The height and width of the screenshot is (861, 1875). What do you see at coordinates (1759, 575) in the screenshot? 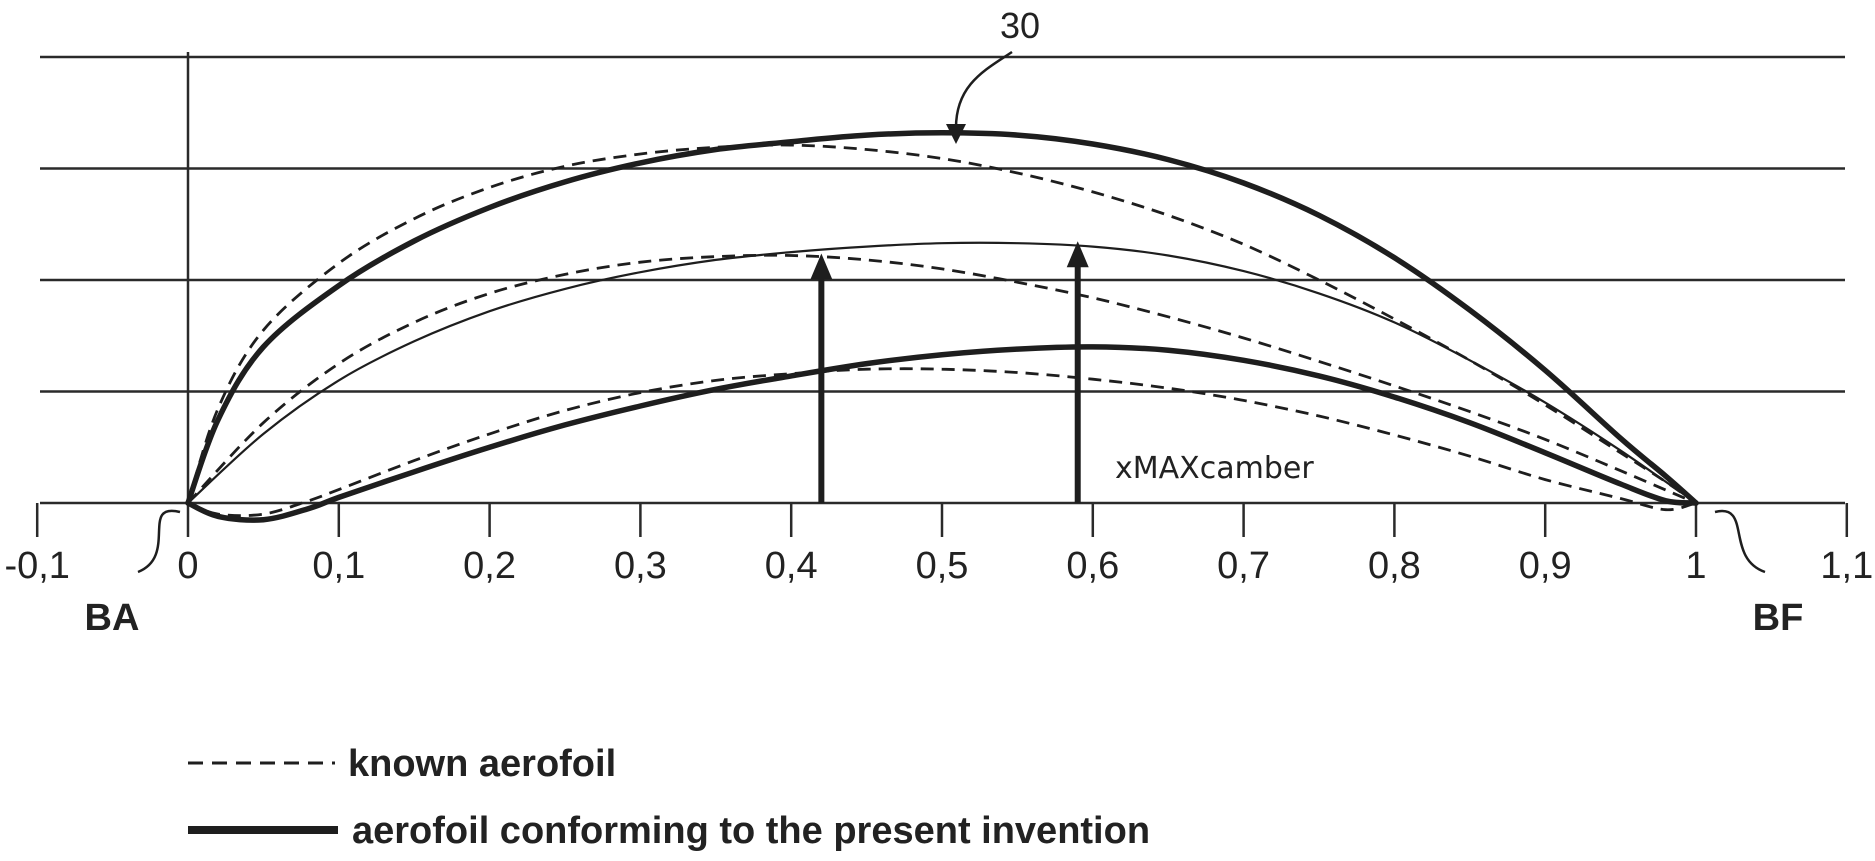
I see `trailing-edge-marker: BF` at bounding box center [1759, 575].